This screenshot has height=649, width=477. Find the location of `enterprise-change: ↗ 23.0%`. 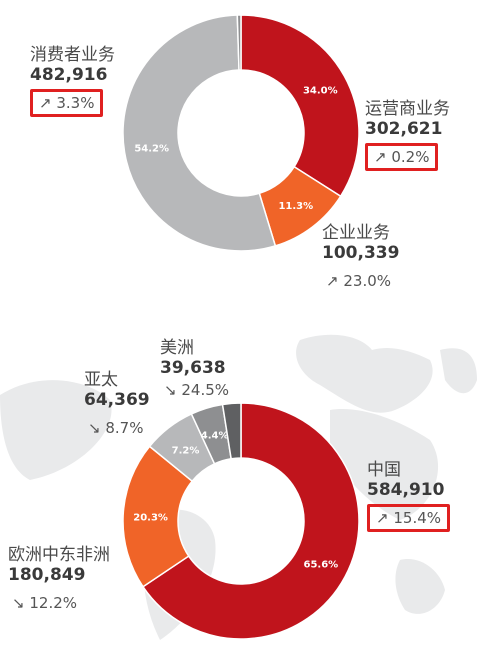

enterprise-change: ↗ 23.0% is located at coordinates (359, 281).